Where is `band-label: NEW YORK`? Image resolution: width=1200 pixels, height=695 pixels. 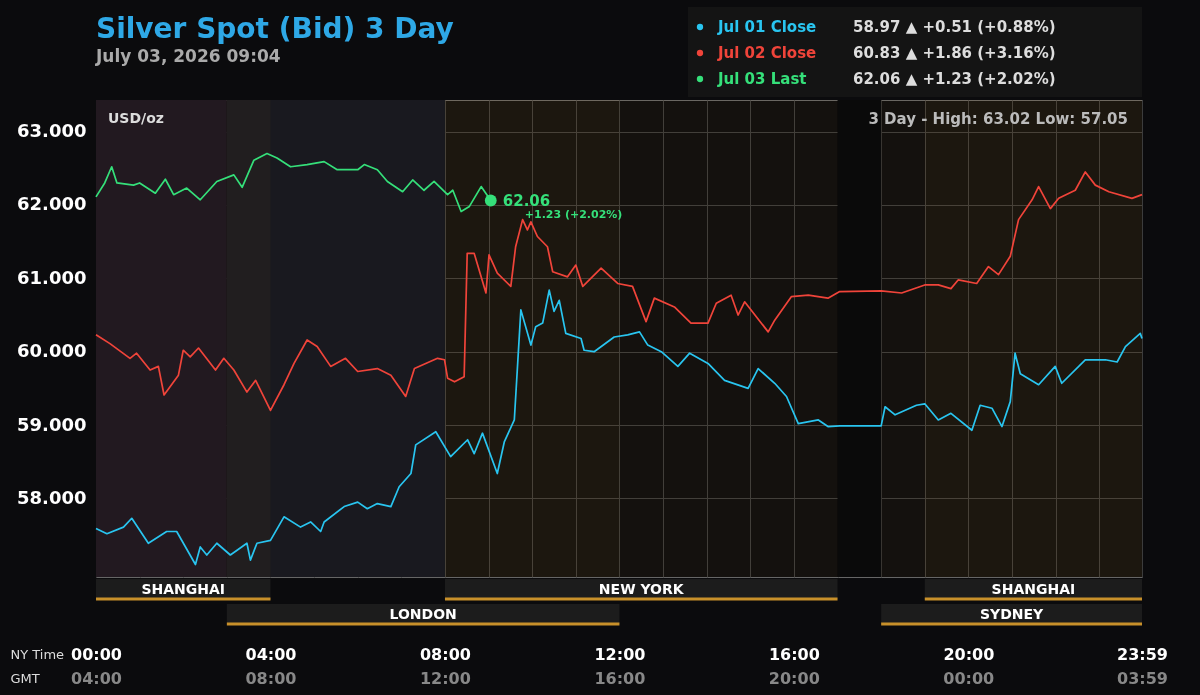
band-label: NEW YORK is located at coordinates (641, 589).